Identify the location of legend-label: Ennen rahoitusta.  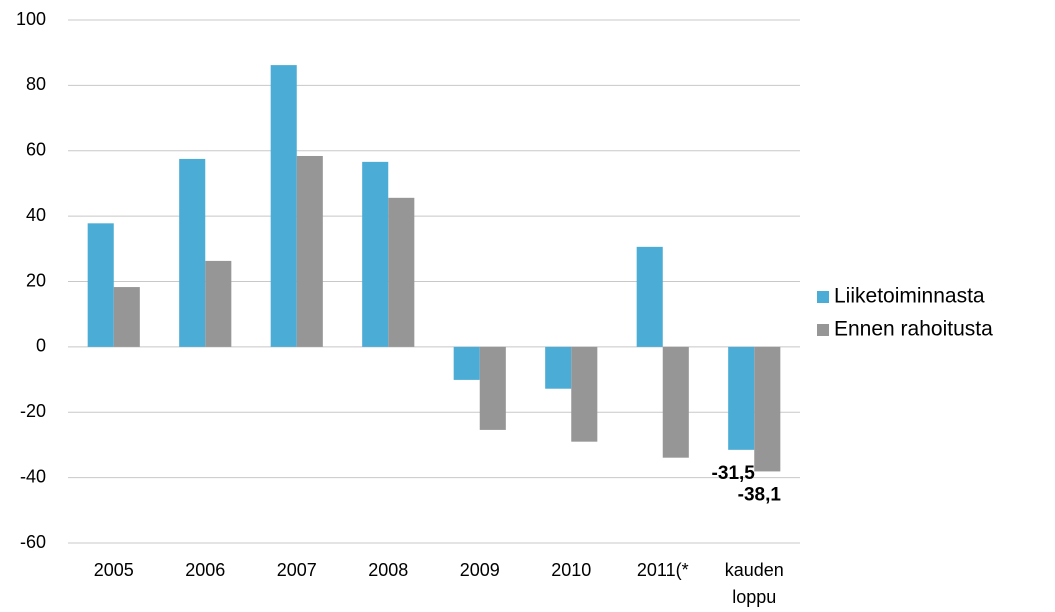
(913, 329).